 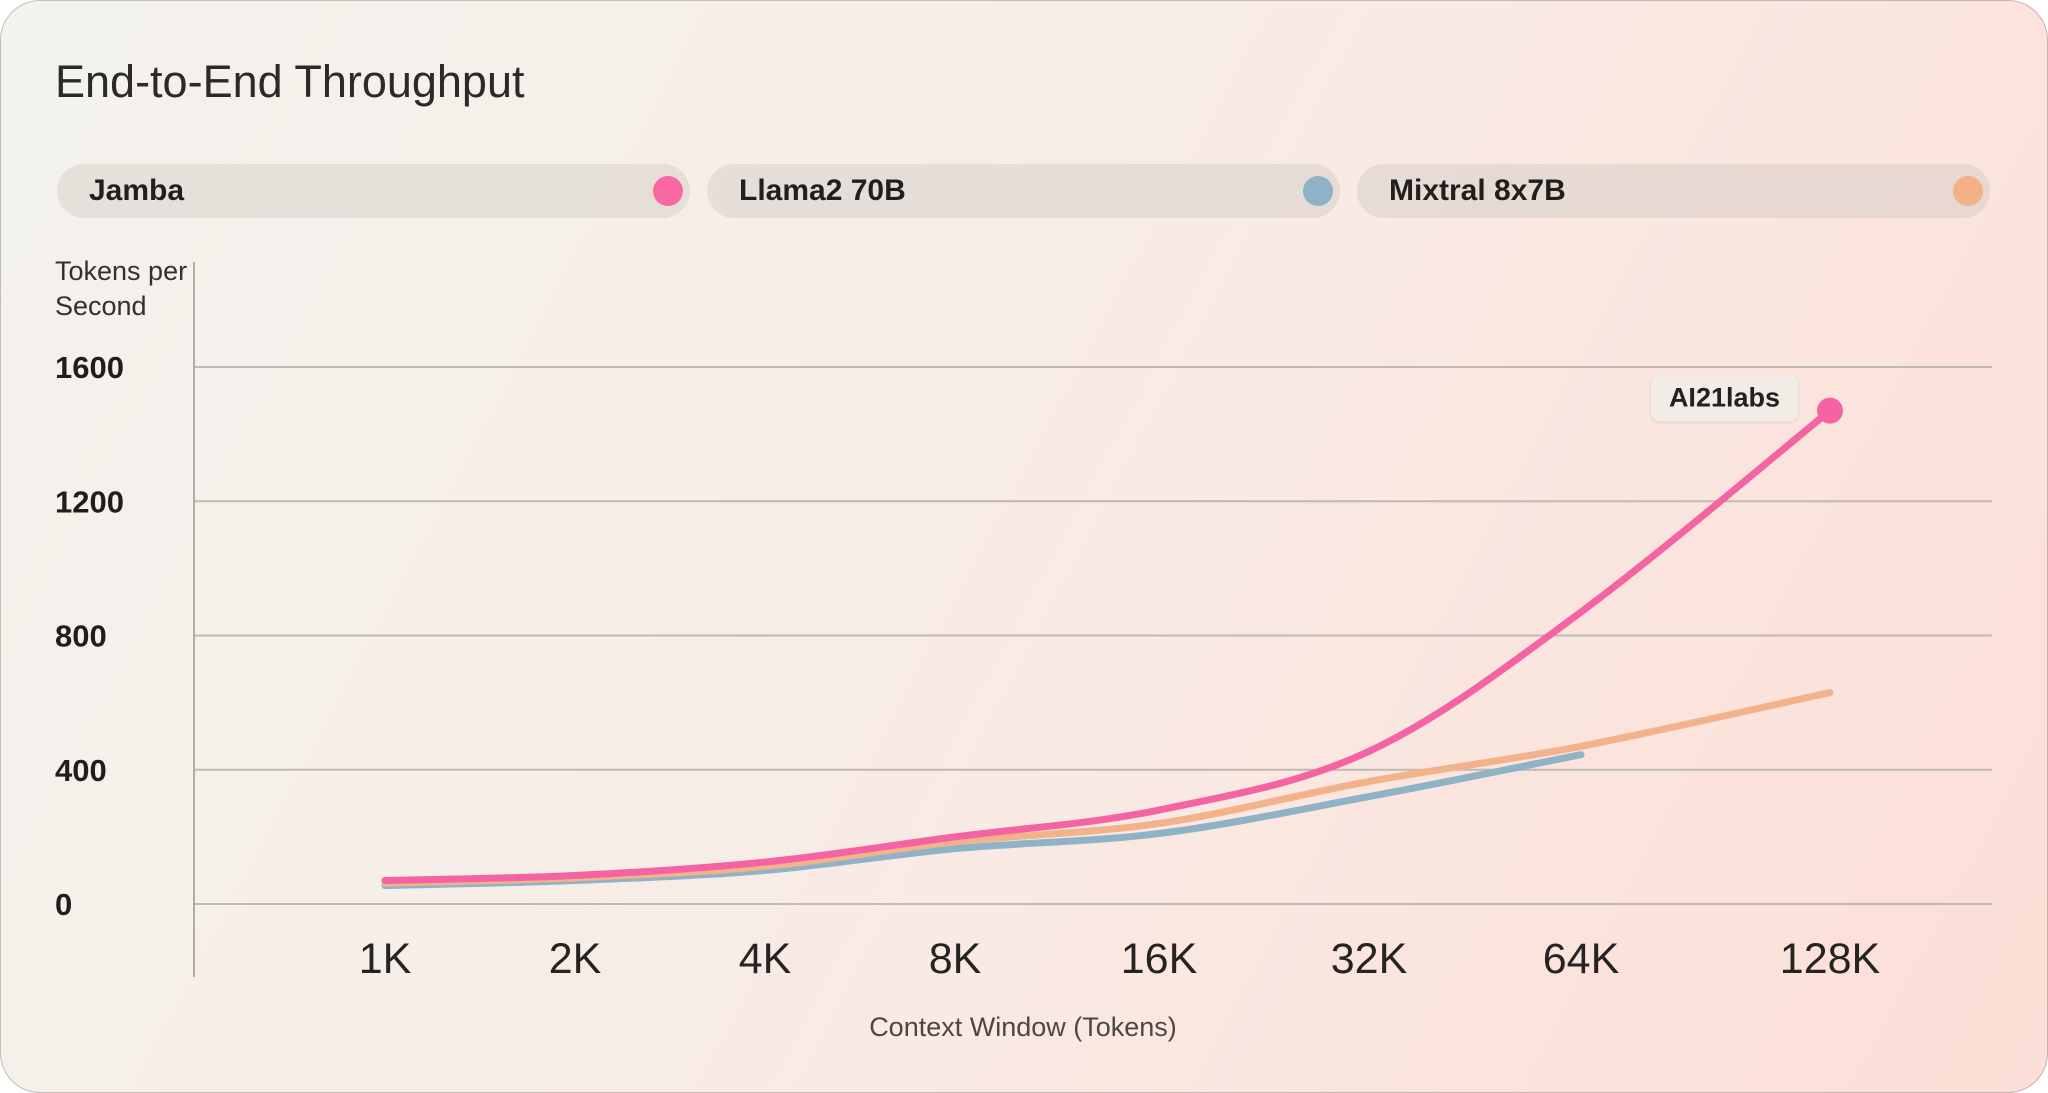 What do you see at coordinates (137, 190) in the screenshot?
I see `legend-label-jamba: Jamba` at bounding box center [137, 190].